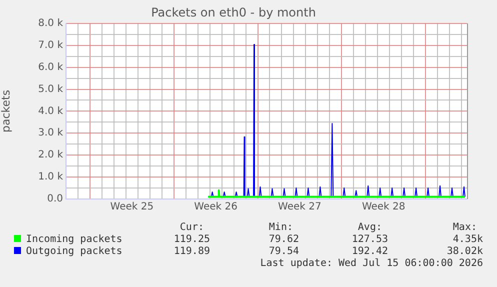  What do you see at coordinates (283, 239) in the screenshot?
I see `text: 79.62` at bounding box center [283, 239].